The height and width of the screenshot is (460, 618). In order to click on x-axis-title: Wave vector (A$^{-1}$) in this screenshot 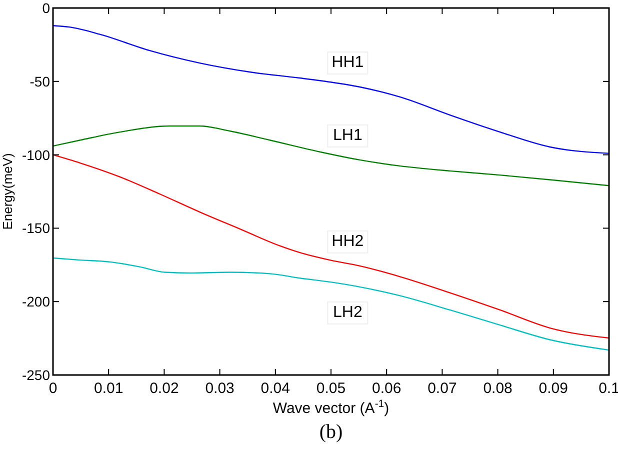, I will do `click(331, 407)`.